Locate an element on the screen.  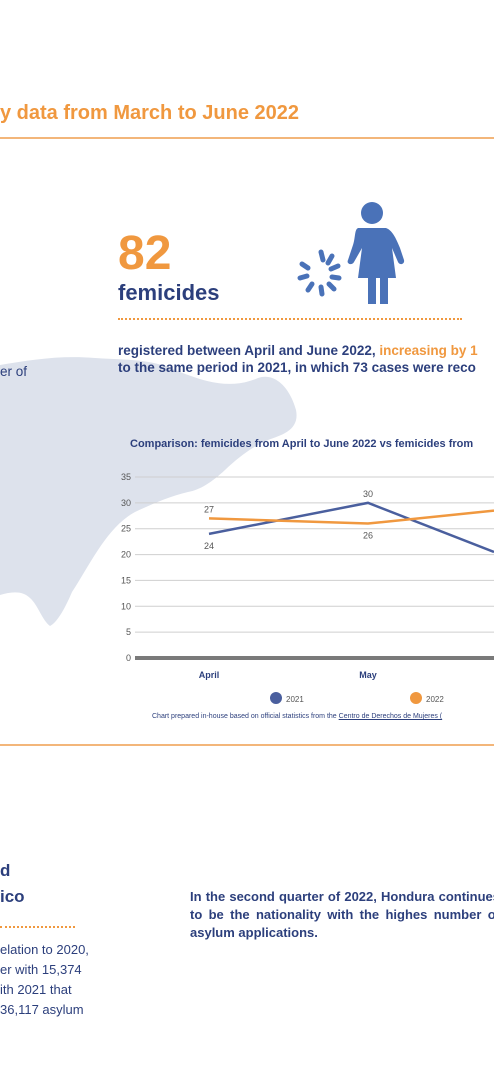
section-divider is located at coordinates (247, 745).